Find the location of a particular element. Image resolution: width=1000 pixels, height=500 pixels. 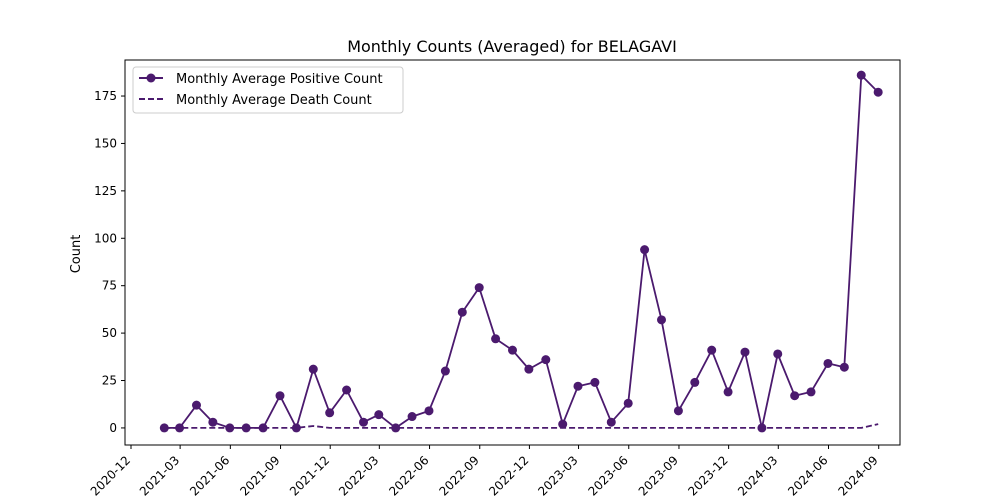

legend-label-death: Monthly Average Death Count is located at coordinates (274, 100).